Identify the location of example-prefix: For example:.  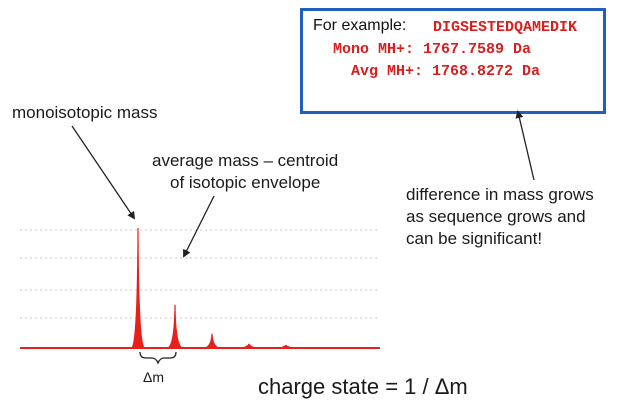
(360, 25).